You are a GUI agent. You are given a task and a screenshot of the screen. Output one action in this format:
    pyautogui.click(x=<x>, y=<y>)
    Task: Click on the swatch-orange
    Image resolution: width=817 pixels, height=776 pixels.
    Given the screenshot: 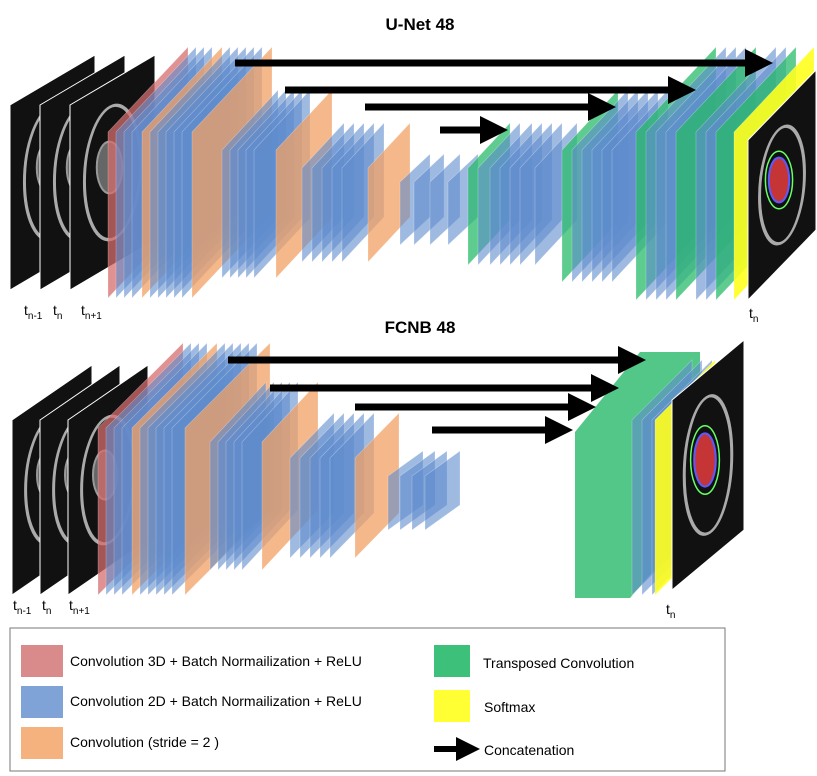 What is the action you would take?
    pyautogui.click(x=42, y=743)
    